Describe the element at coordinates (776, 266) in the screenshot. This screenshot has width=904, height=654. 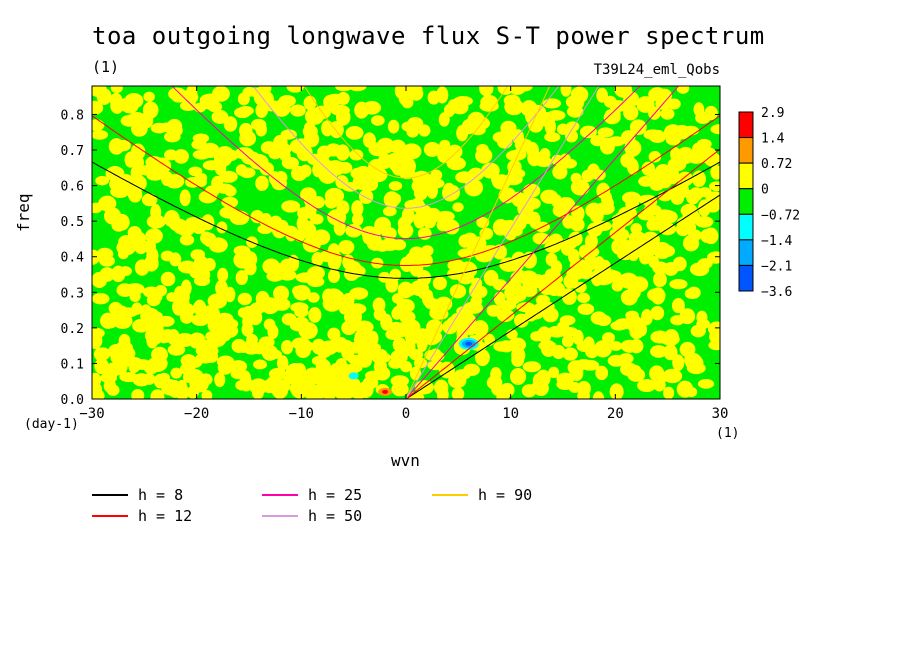
I see `colorbar-label: −2.1` at that location.